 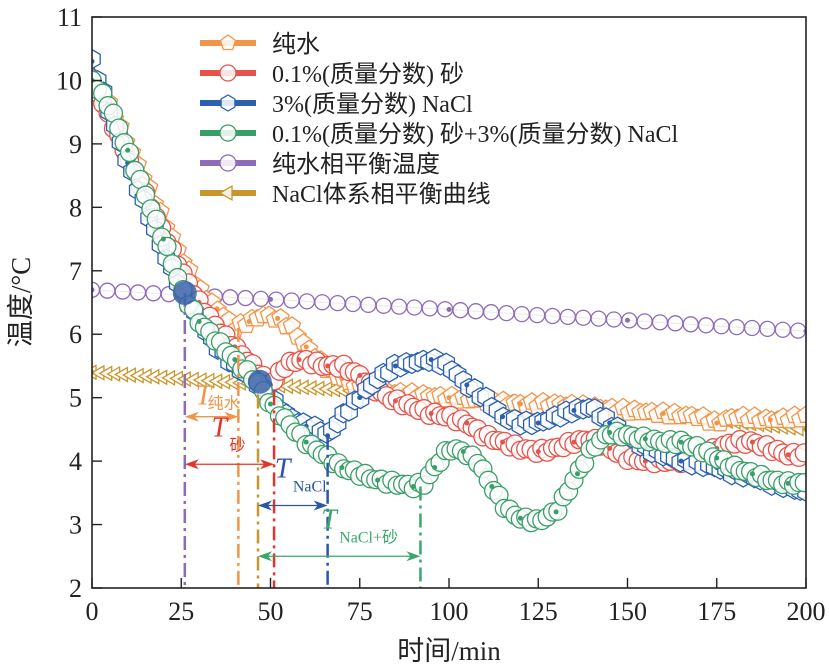 I want to click on legend-label: 0.1%(质量分数) 砂+3%(质量分数) NaCl, so click(x=475, y=134).